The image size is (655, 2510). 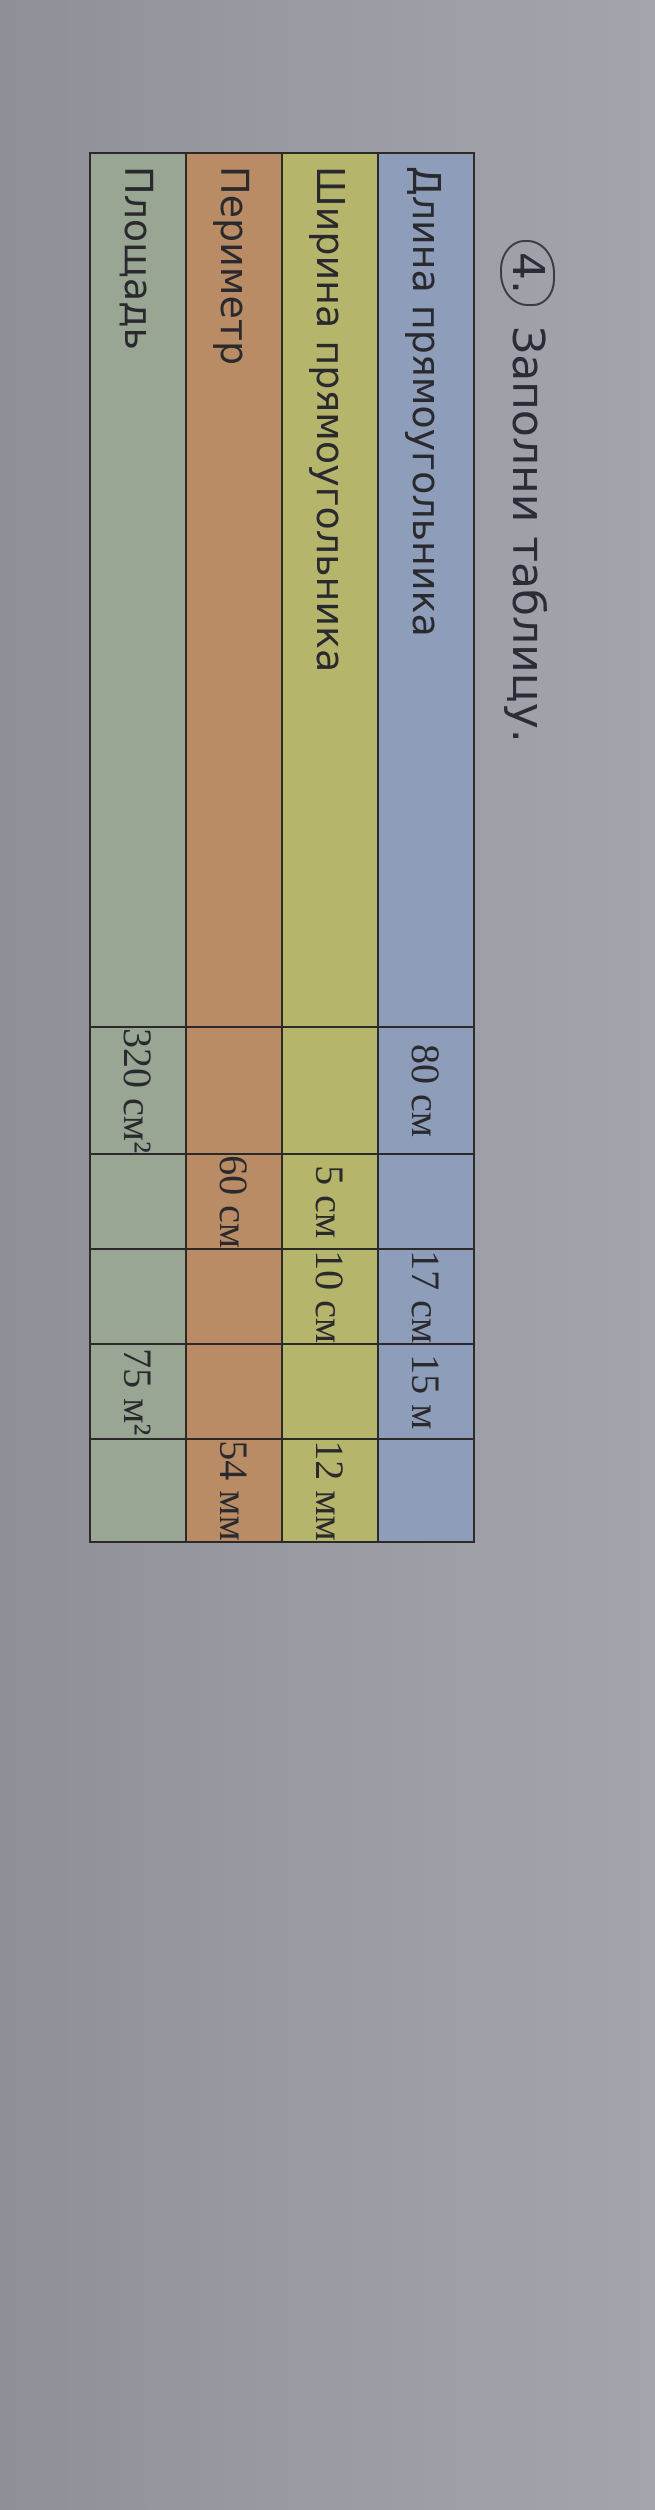 What do you see at coordinates (138, 590) in the screenshot?
I see `row-header: Площадь` at bounding box center [138, 590].